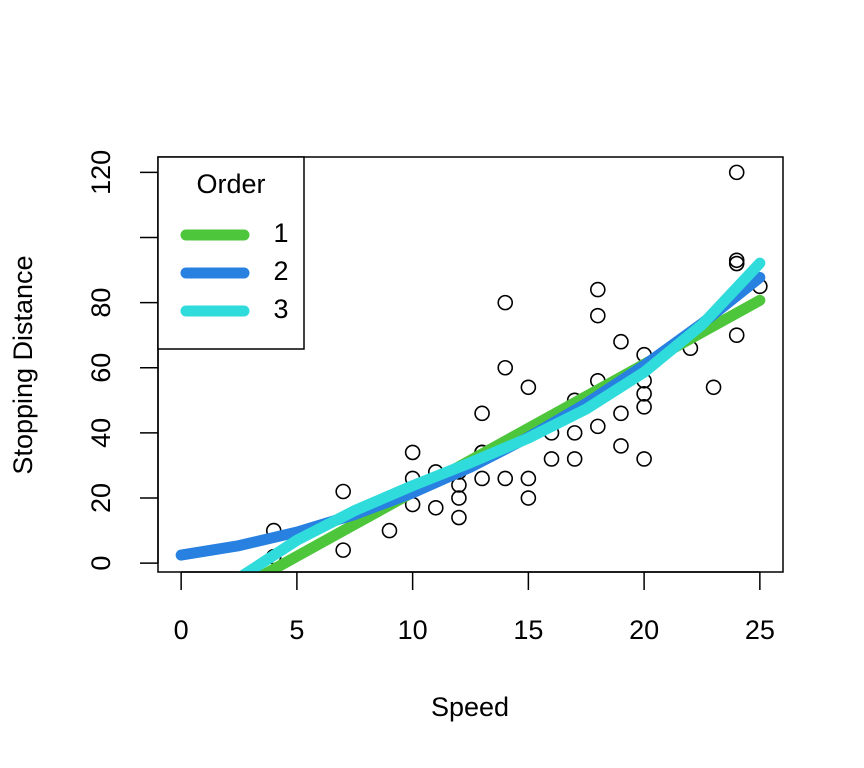  What do you see at coordinates (101, 563) in the screenshot?
I see `y-tick-label: 0` at bounding box center [101, 563].